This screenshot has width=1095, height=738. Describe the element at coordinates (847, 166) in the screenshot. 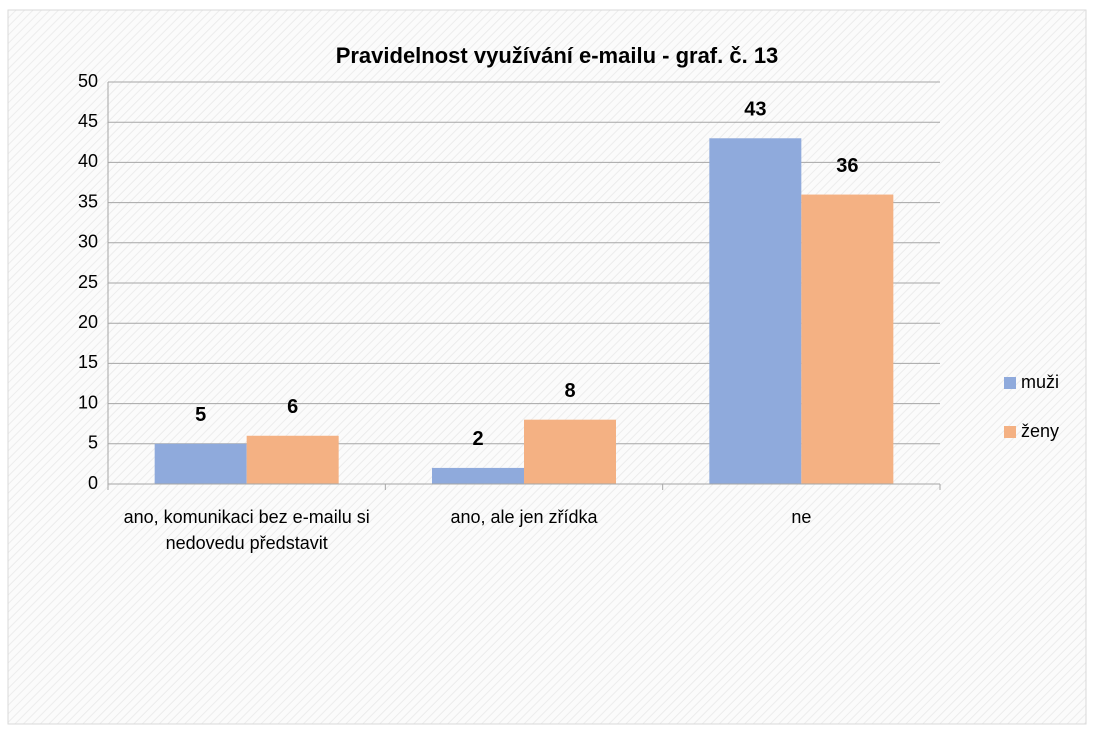

I see `data-label: 36` at that location.